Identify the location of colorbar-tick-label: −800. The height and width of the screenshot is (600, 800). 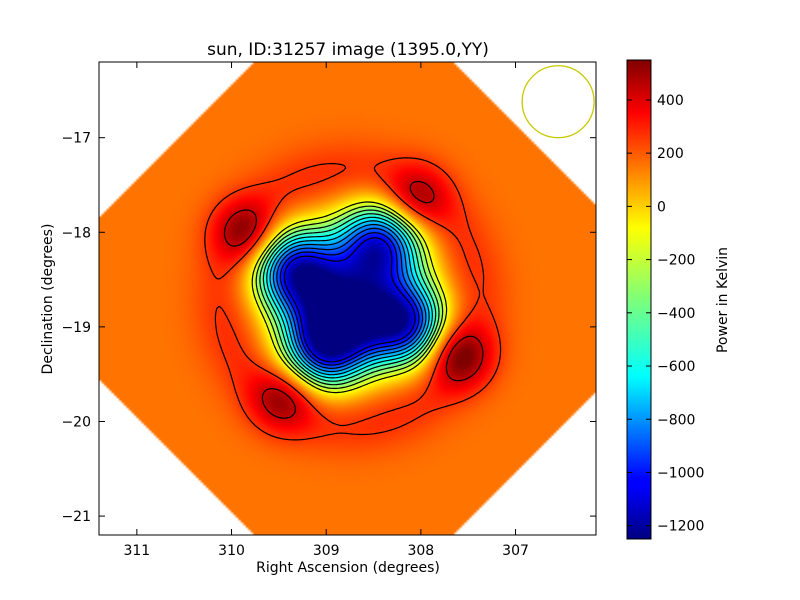
(676, 420).